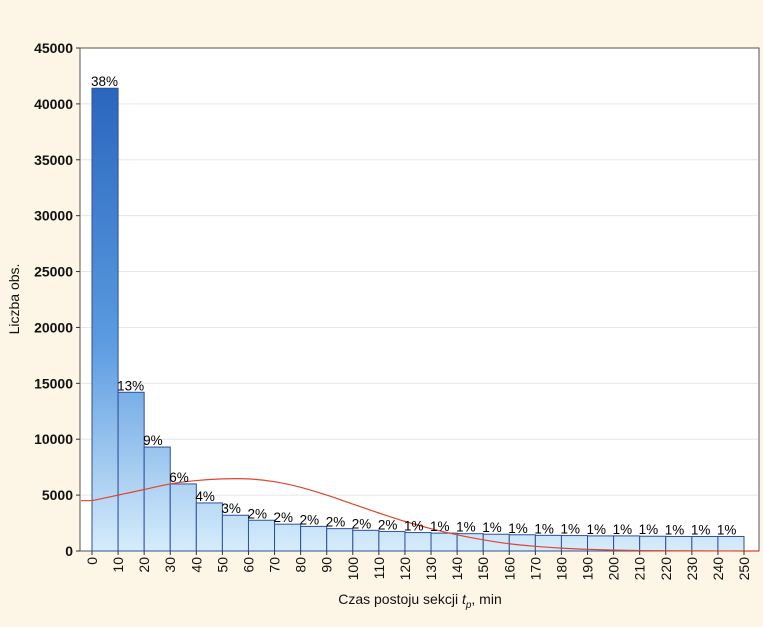 This screenshot has height=627, width=763. I want to click on y-tick-label: 30000, so click(53, 216).